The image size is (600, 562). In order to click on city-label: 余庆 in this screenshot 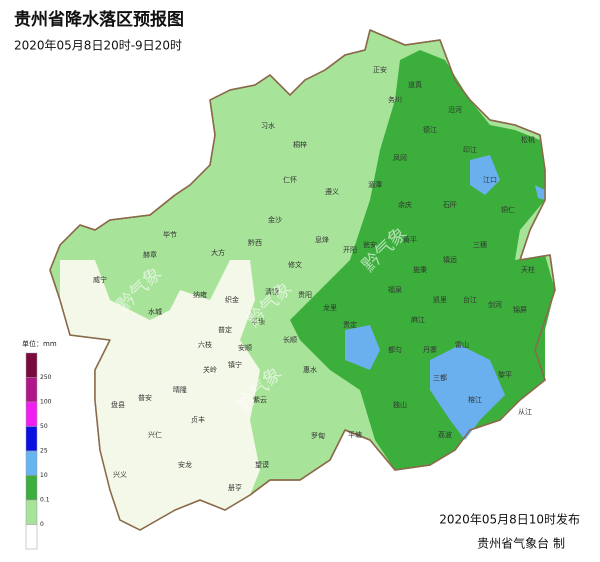, I will do `click(405, 204)`.